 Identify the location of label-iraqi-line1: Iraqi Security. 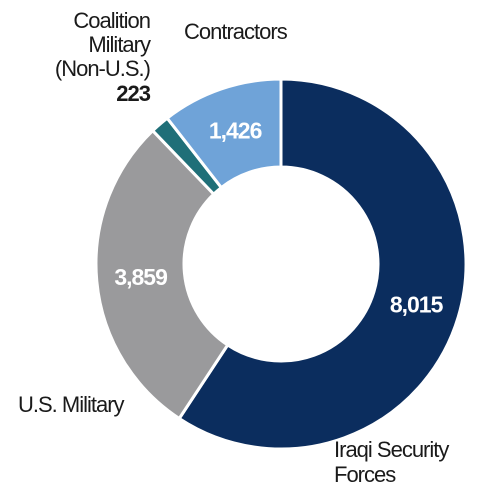
(391, 449).